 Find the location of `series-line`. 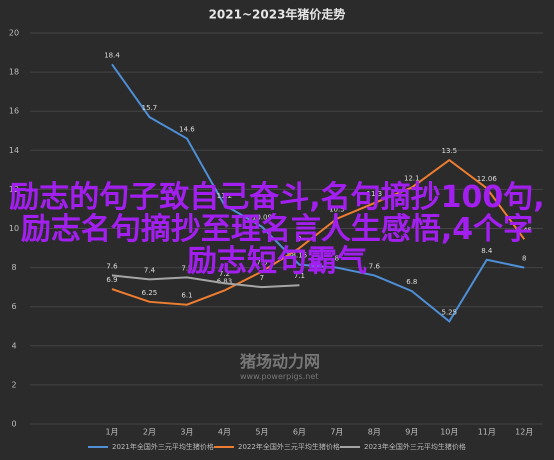

series-line is located at coordinates (205, 281).